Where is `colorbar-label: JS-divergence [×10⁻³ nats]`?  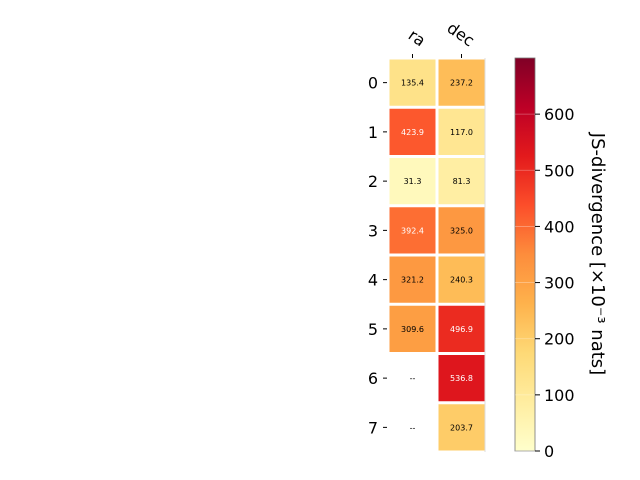 colorbar-label: JS-divergence [×10⁻³ nats] is located at coordinates (597, 253).